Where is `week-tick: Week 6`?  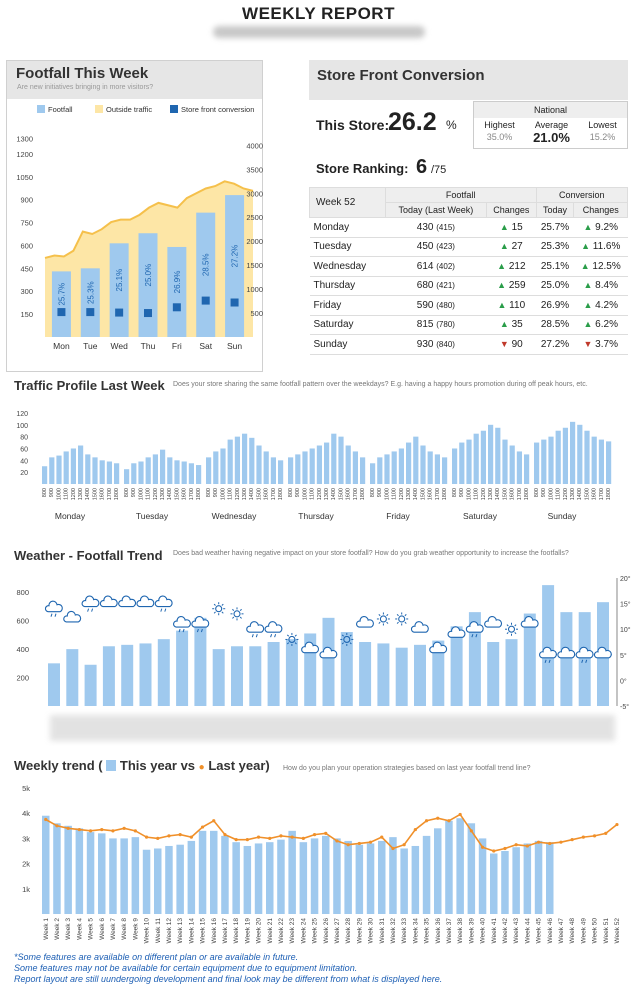 week-tick: Week 6 is located at coordinates (102, 929).